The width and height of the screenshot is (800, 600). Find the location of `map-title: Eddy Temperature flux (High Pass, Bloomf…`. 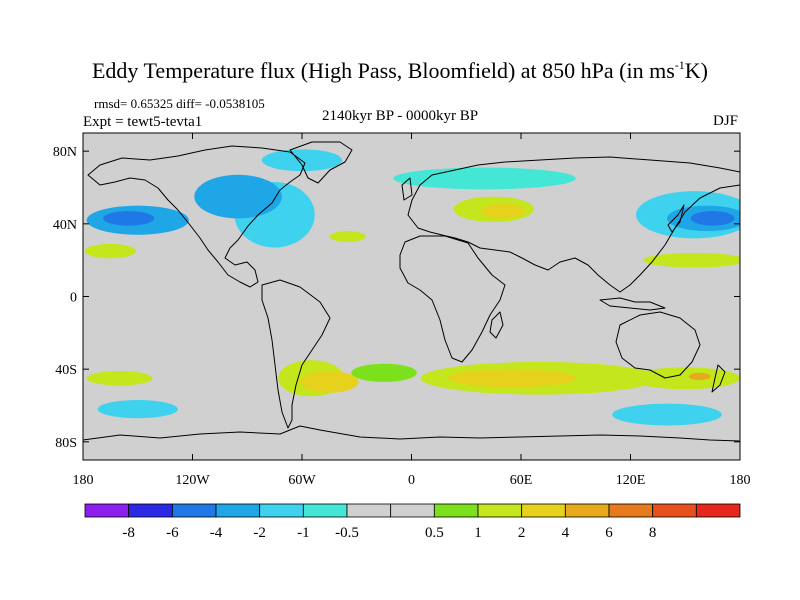

map-title: Eddy Temperature flux (High Pass, Bloomf… is located at coordinates (399, 70).